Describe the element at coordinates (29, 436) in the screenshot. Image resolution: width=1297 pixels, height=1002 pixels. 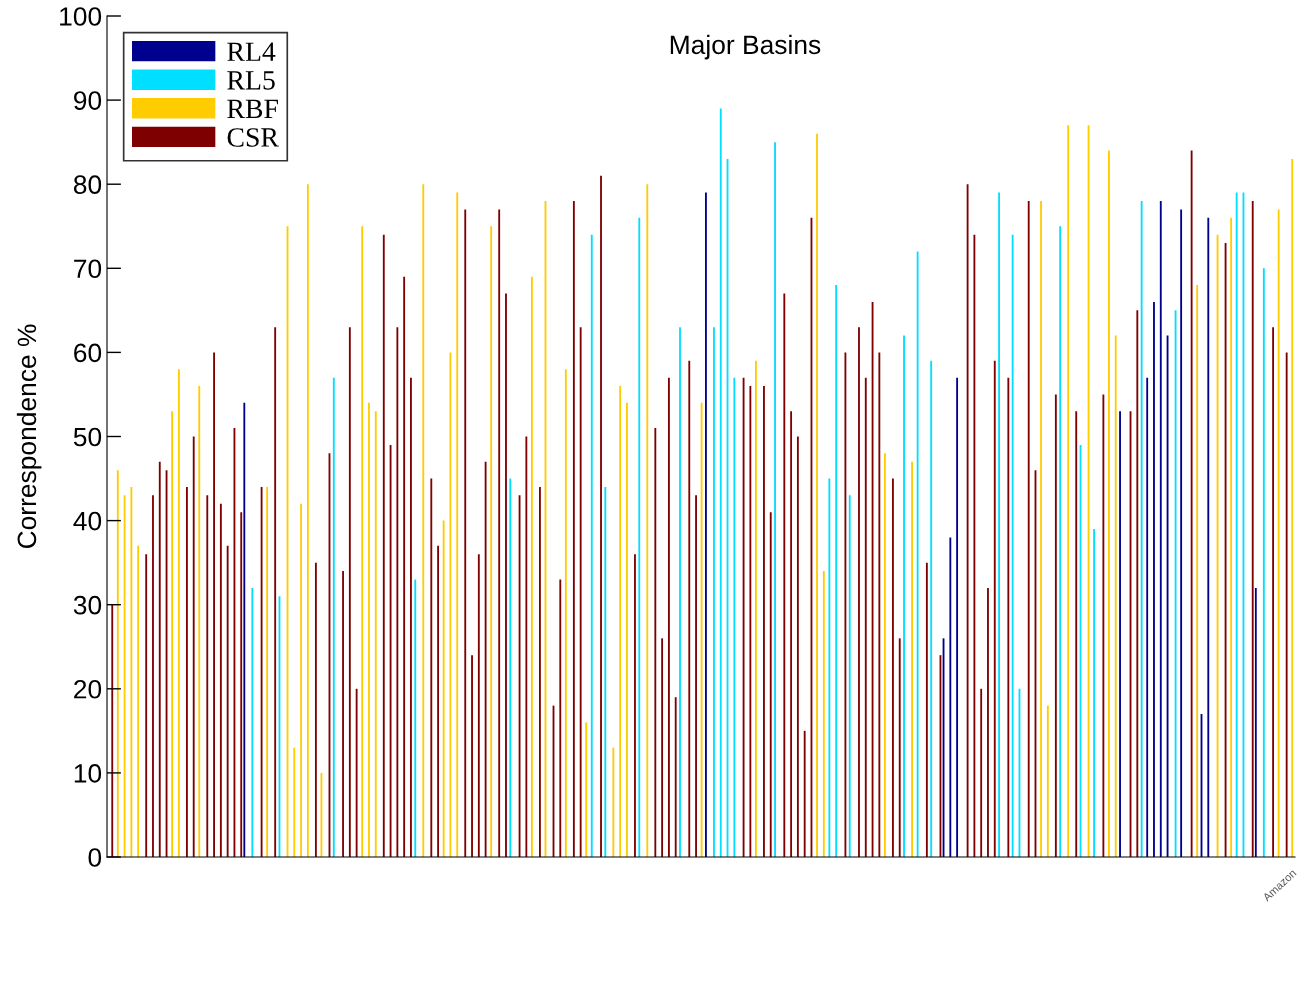
I see `y-axis-title: Correspondence %` at that location.